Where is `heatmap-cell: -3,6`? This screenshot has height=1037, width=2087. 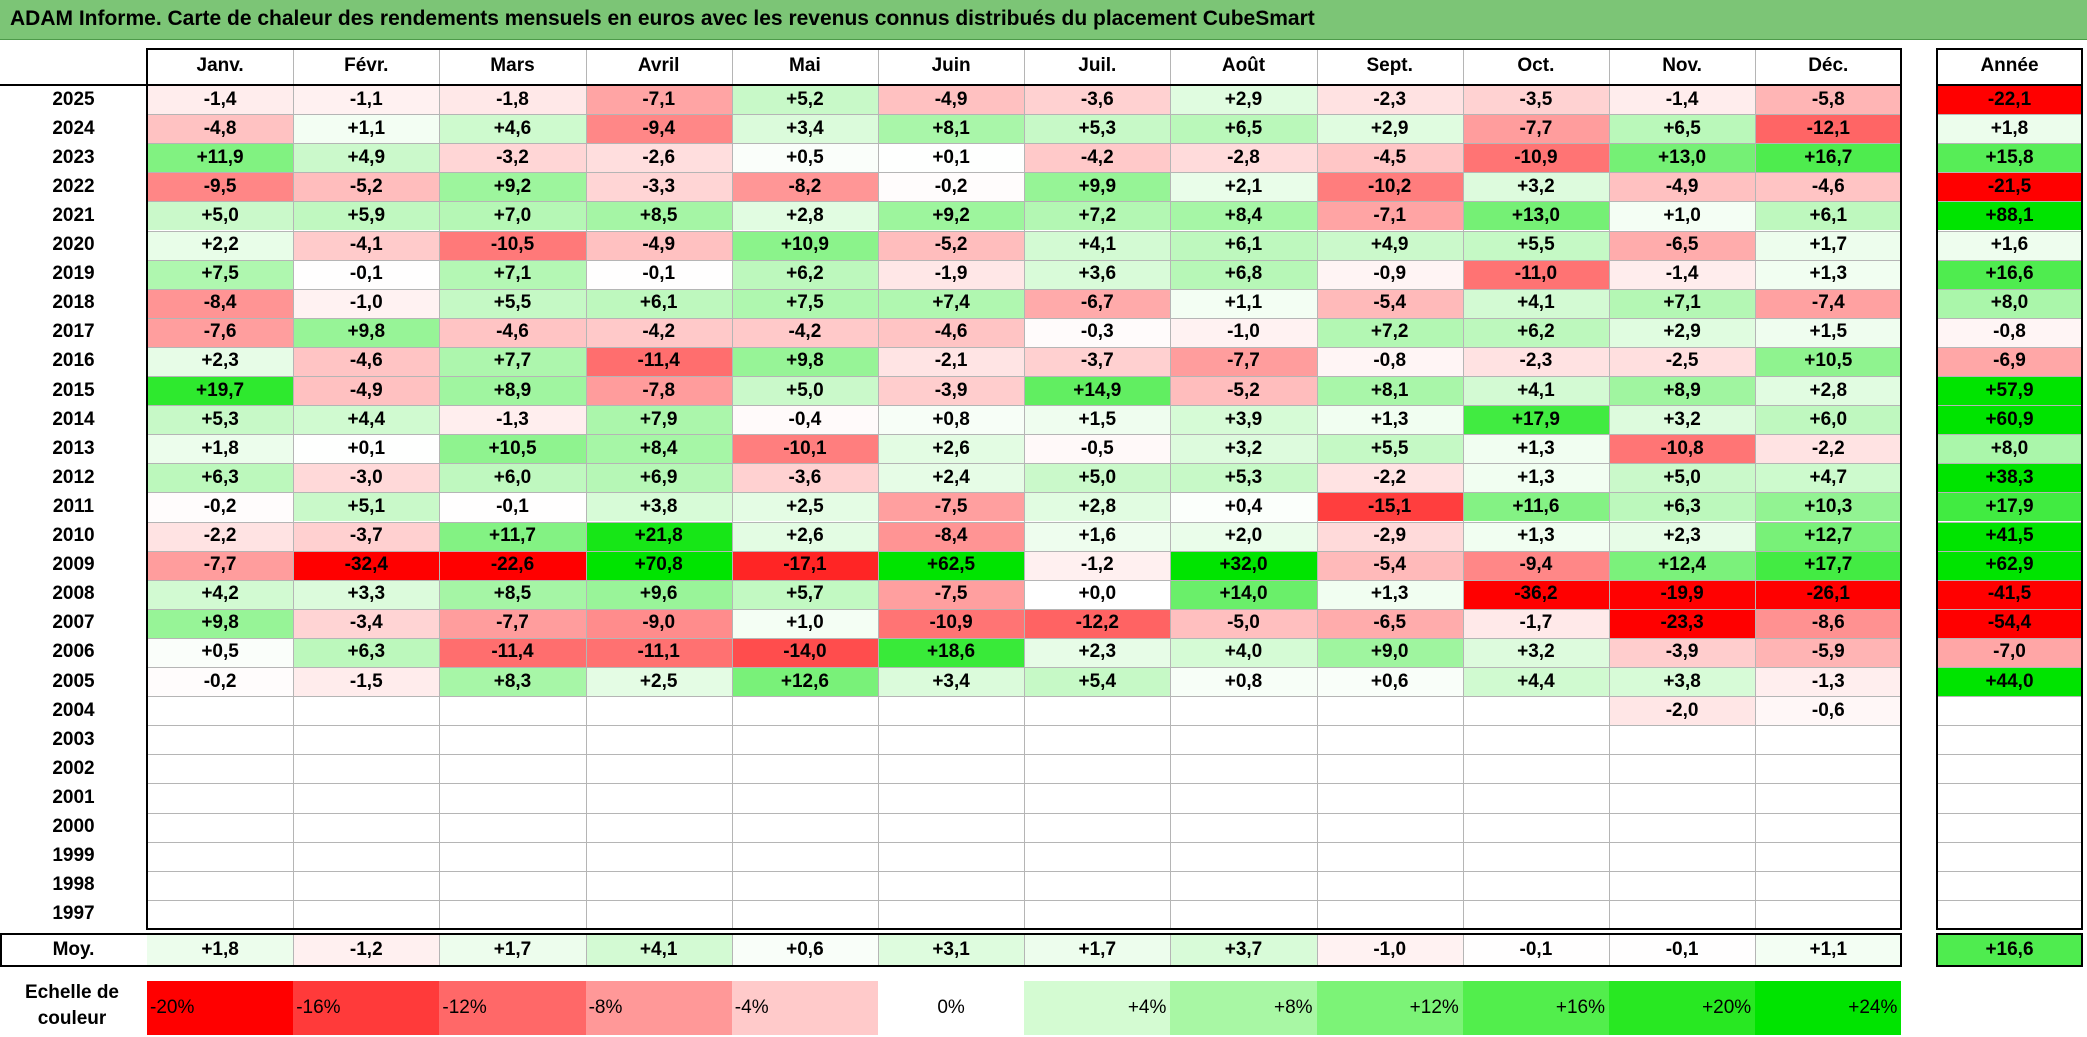
heatmap-cell: -3,6 is located at coordinates (804, 478).